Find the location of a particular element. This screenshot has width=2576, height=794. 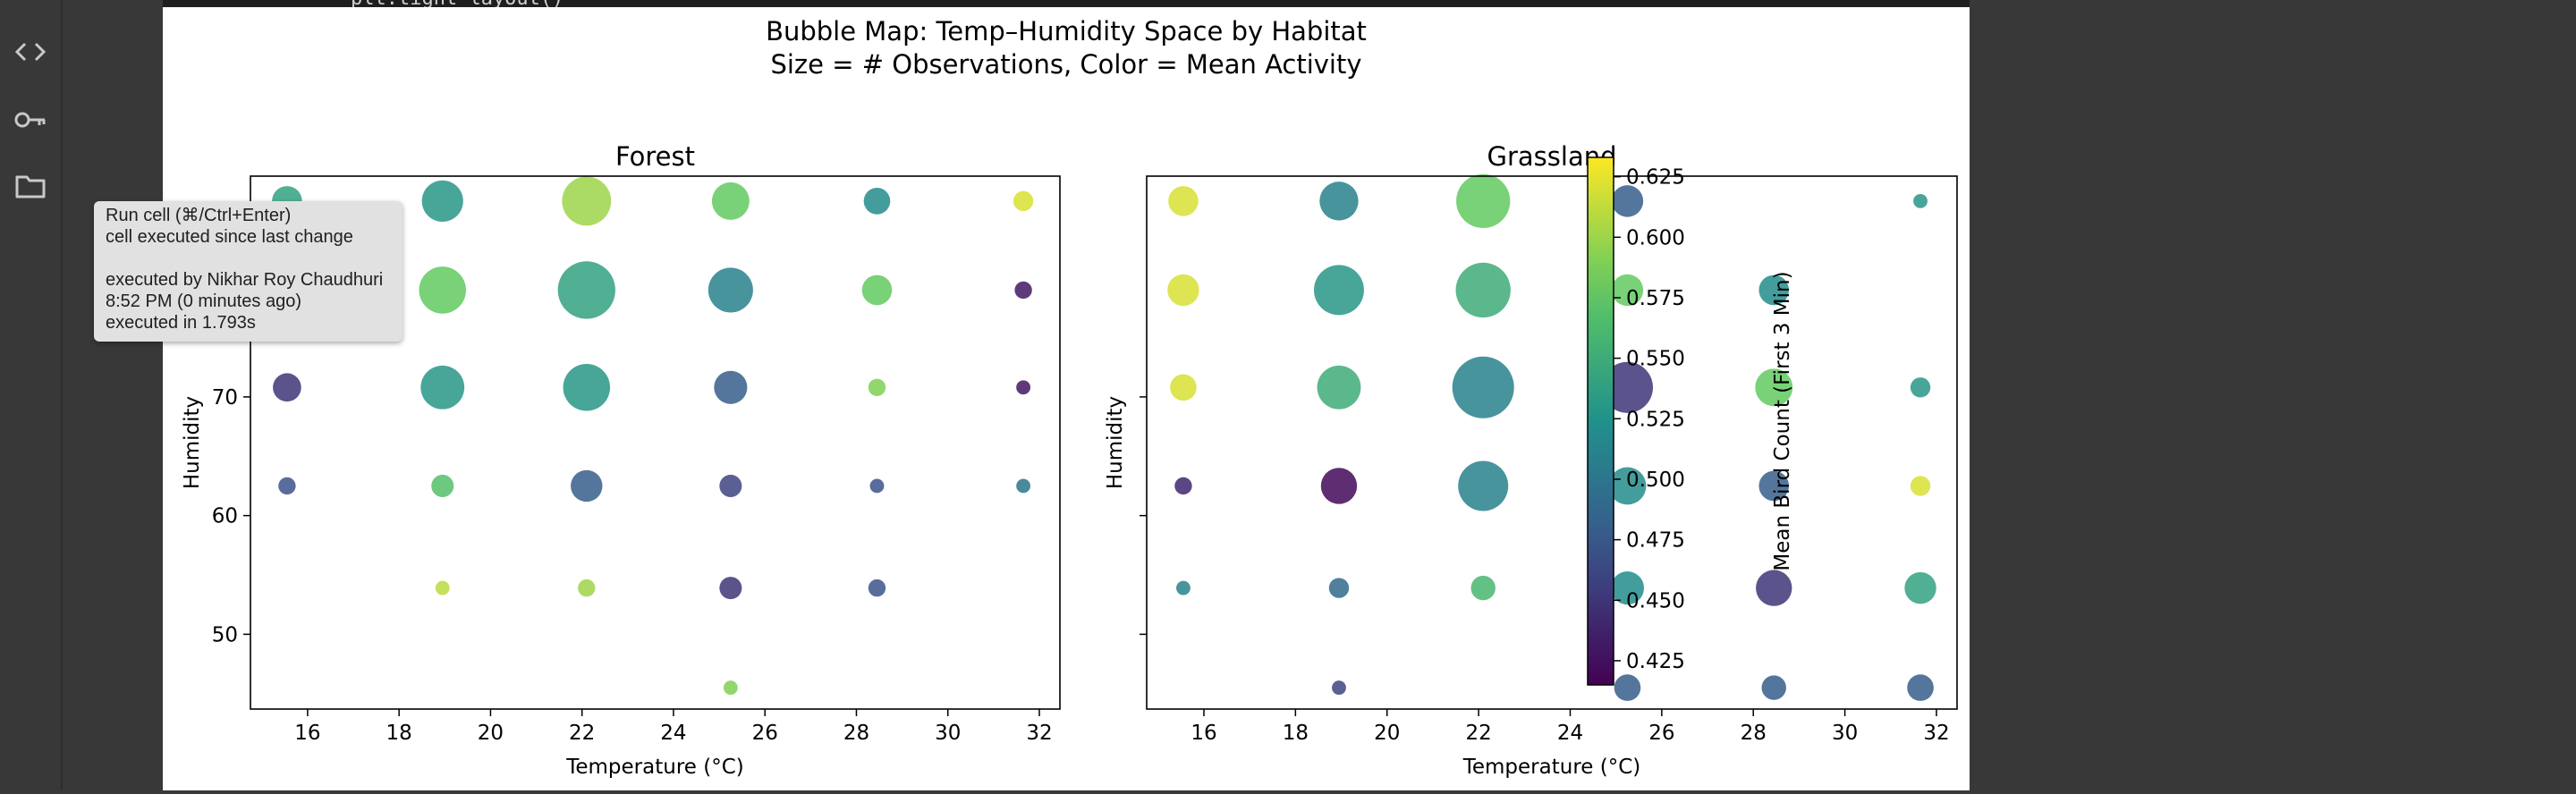

colorbar-tick-label: 0.575 is located at coordinates (1655, 298).